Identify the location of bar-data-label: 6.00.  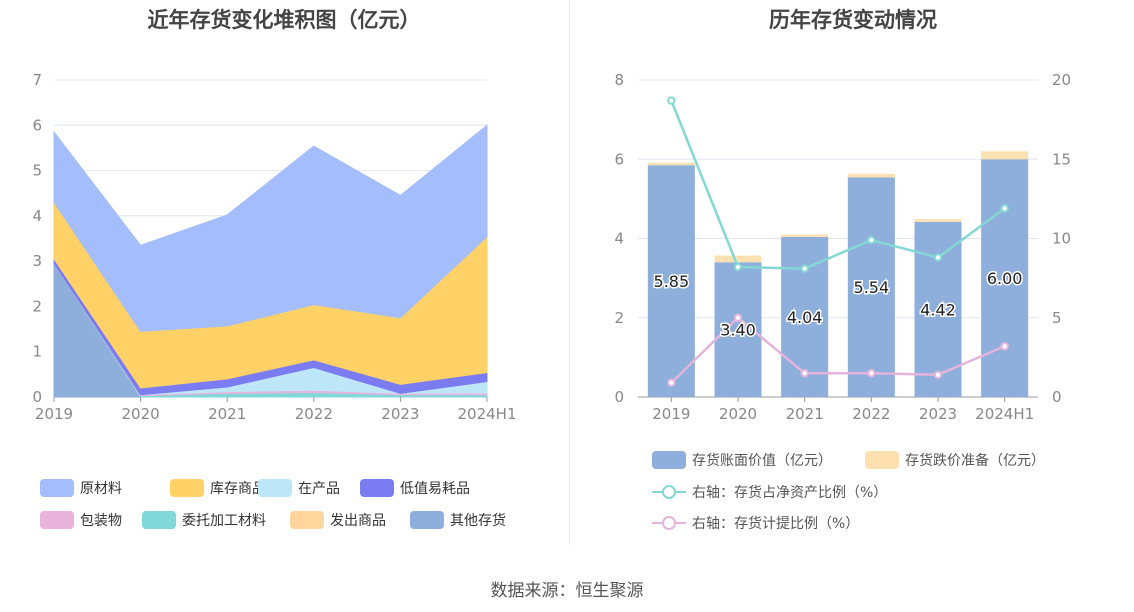
(1005, 278).